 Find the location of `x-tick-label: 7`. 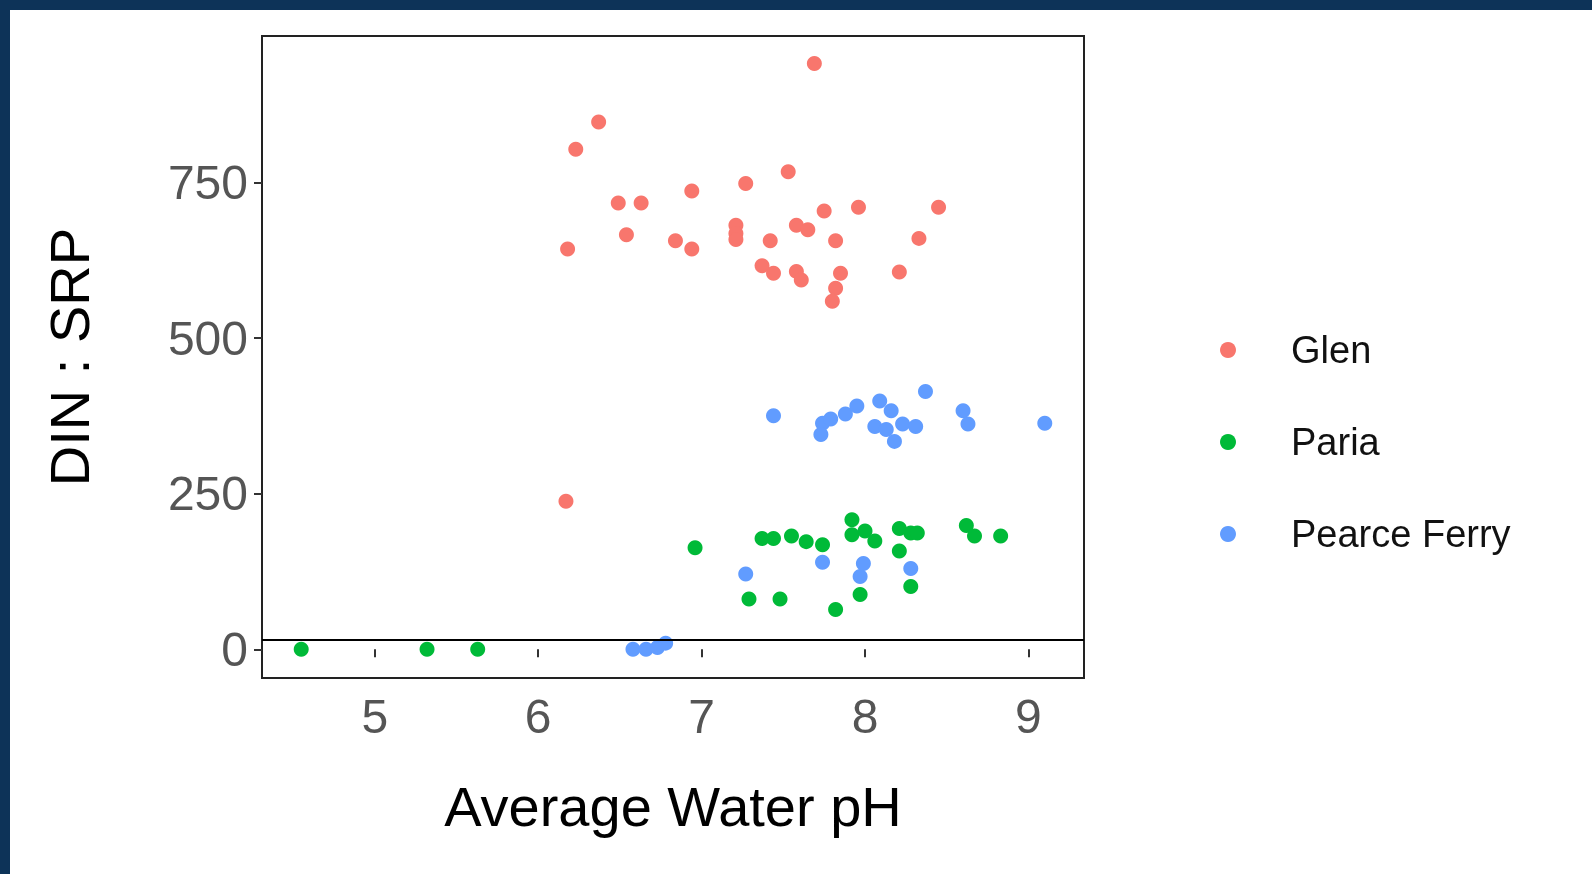

x-tick-label: 7 is located at coordinates (701, 716).